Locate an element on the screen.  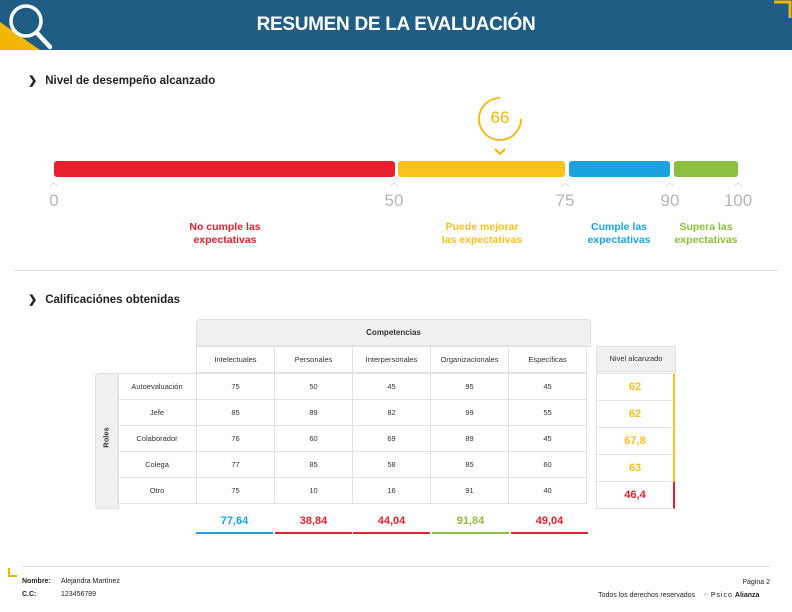
table-row: Colaborador 76 60 69 89 45 is located at coordinates (352, 438).